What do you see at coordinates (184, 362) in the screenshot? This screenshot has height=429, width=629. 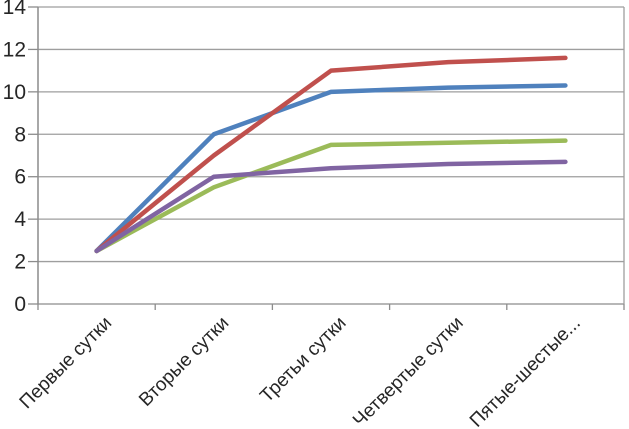 I see `x-axis-category-label: Вторые сутки` at bounding box center [184, 362].